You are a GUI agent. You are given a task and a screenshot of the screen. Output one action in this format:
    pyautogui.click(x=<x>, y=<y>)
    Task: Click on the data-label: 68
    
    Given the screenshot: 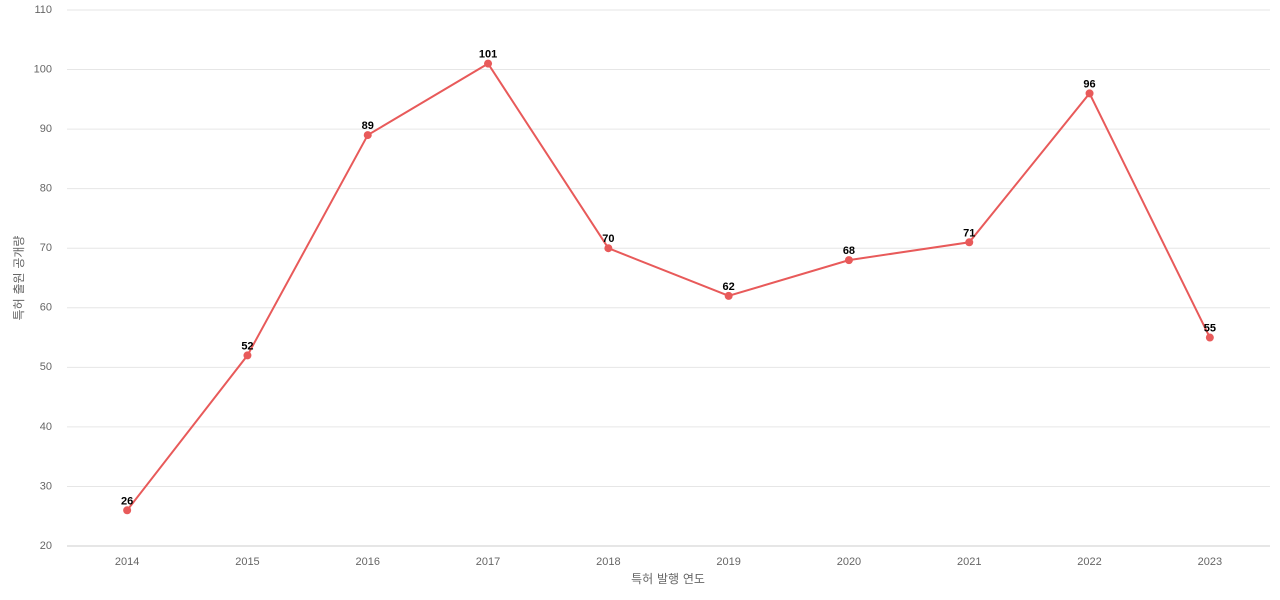 What is the action you would take?
    pyautogui.click(x=849, y=251)
    